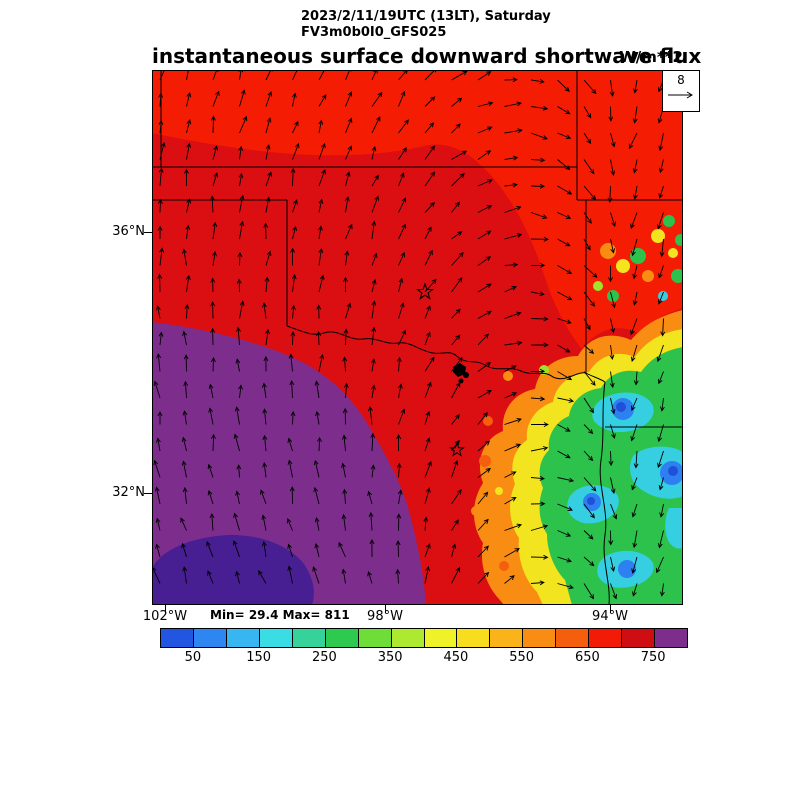 This screenshot has height=800, width=800. I want to click on colorbar-tick-label: 550, so click(522, 657).